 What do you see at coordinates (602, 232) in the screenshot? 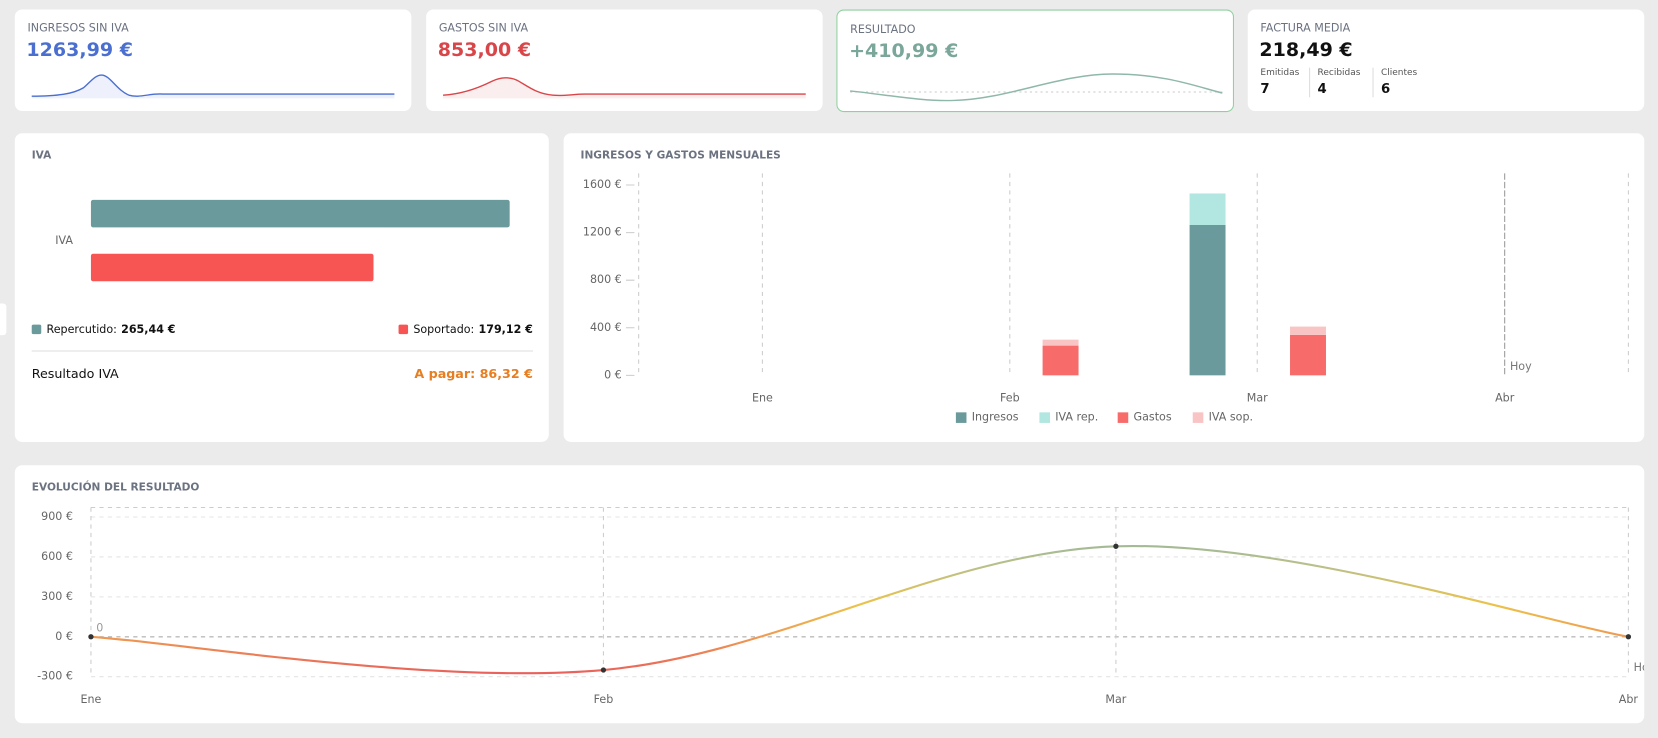
I see `y-tick-label: 1200 €` at bounding box center [602, 232].